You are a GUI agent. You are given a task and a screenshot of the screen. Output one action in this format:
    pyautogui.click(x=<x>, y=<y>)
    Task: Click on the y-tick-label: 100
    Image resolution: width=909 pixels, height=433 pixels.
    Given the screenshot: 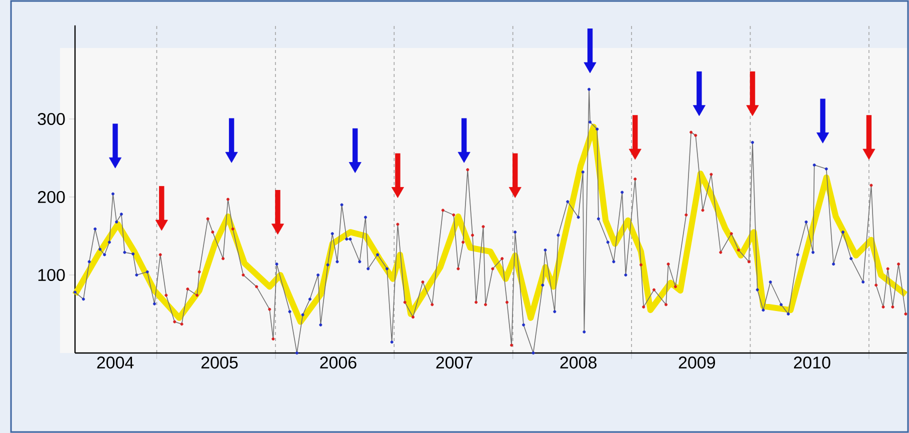 What is the action you would take?
    pyautogui.click(x=51, y=275)
    